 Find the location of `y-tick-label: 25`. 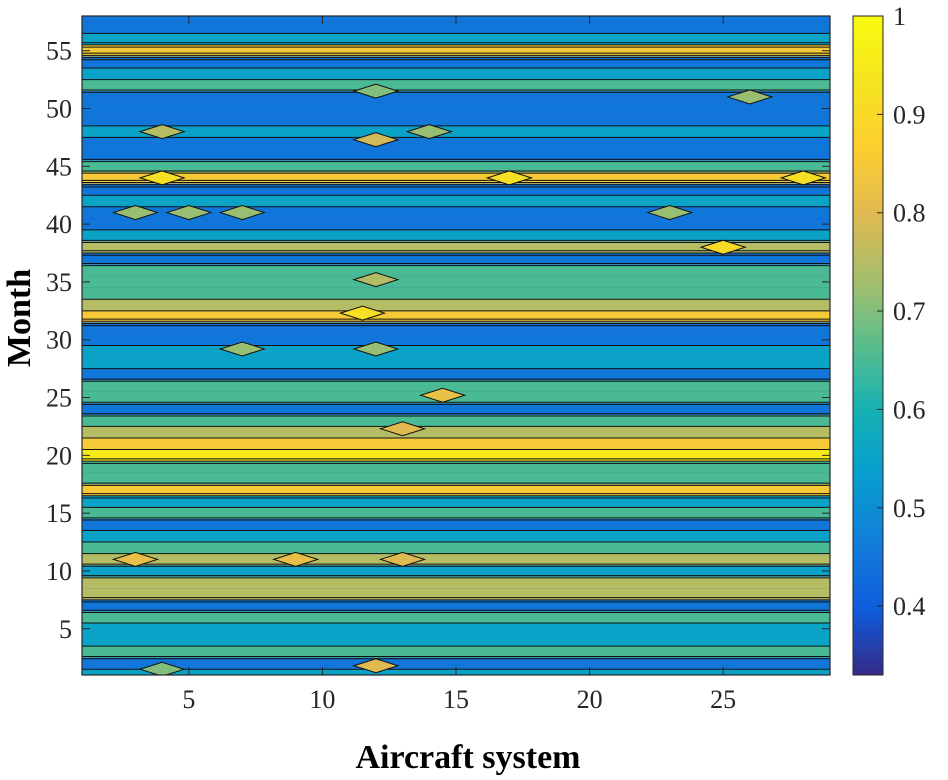

y-tick-label: 25 is located at coordinates (59, 398).